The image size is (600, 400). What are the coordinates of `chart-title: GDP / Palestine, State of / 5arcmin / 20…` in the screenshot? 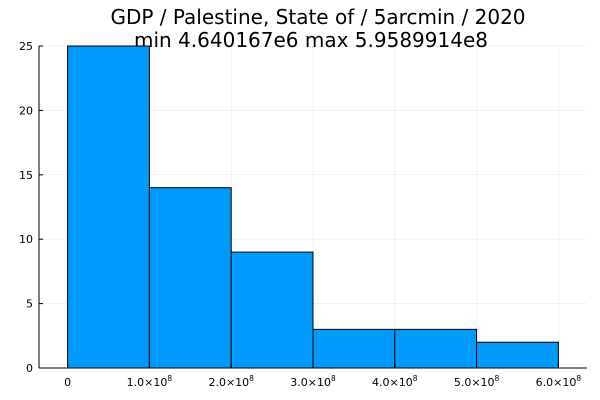 It's located at (317, 17).